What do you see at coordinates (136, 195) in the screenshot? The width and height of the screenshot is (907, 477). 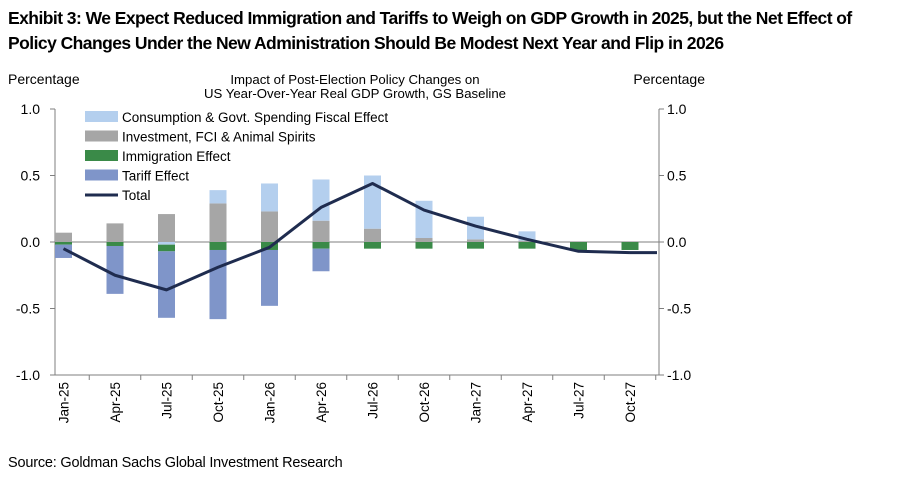 I see `legend-label: Total` at bounding box center [136, 195].